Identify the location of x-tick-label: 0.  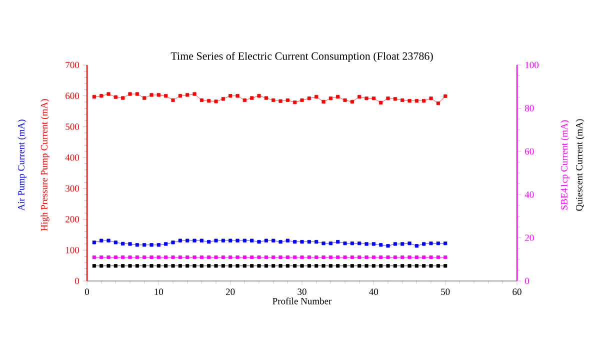
(87, 292).